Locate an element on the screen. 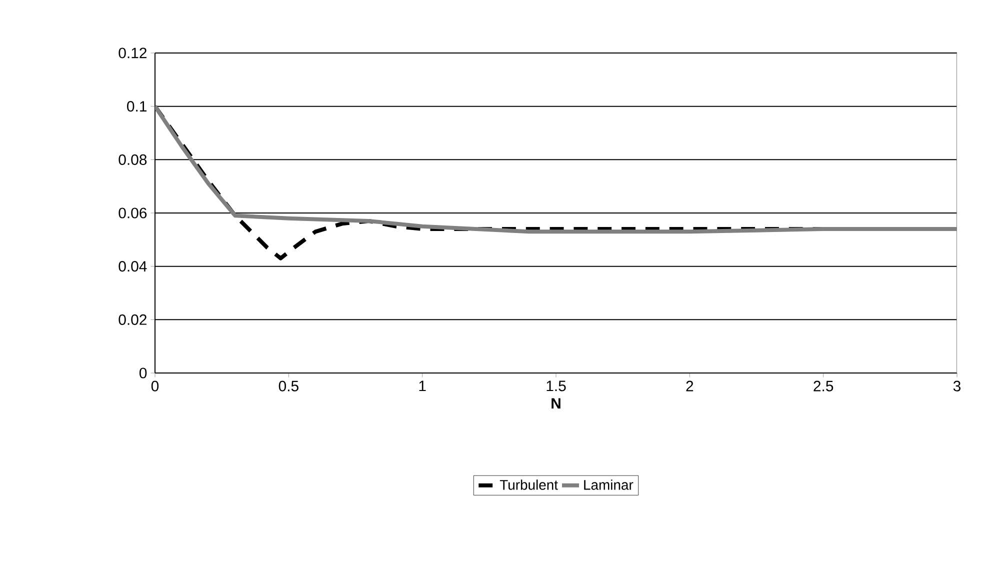  legend-label: Laminar is located at coordinates (609, 485).